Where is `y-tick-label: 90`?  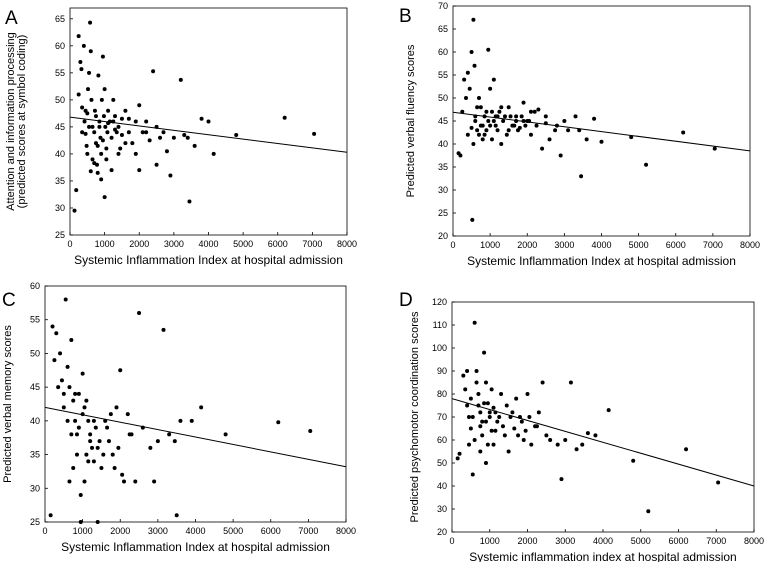
y-tick-label: 90 is located at coordinates (442, 371).